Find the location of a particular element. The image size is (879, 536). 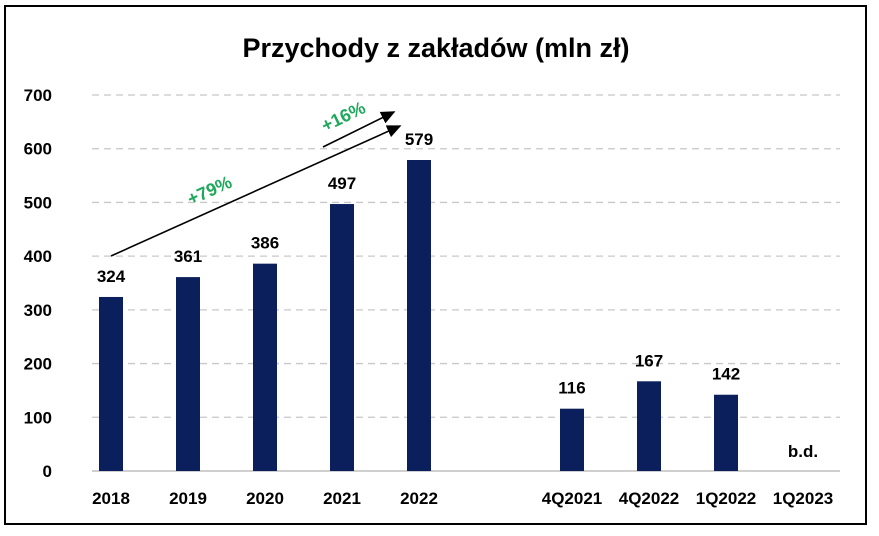

y-tick-label: 600 is located at coordinates (38, 149).